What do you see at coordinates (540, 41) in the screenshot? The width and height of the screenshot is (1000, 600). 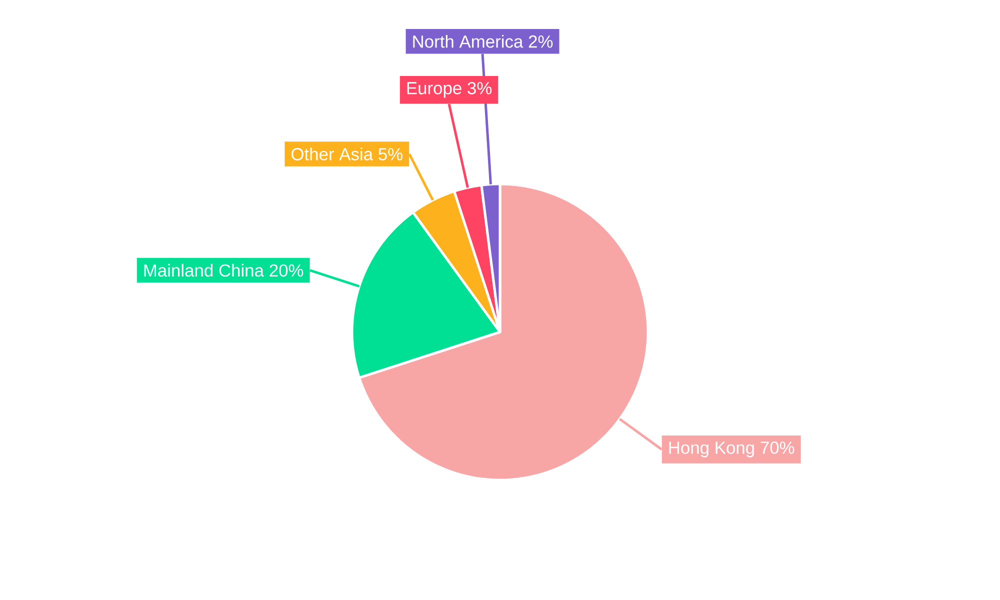 I see `data-label: 2%` at bounding box center [540, 41].